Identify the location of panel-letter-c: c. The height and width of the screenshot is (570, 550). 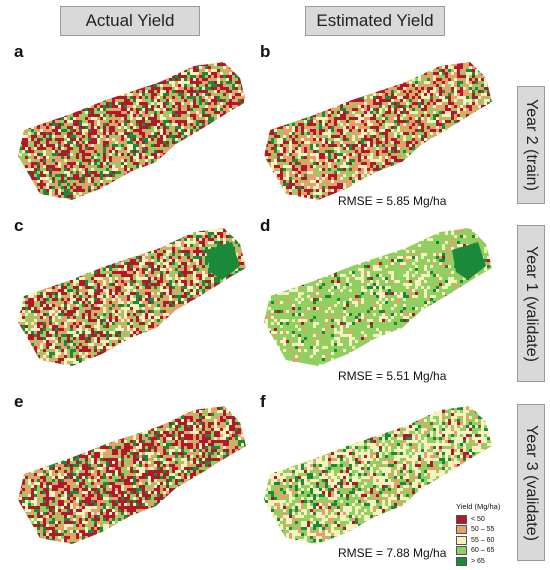
(18, 226).